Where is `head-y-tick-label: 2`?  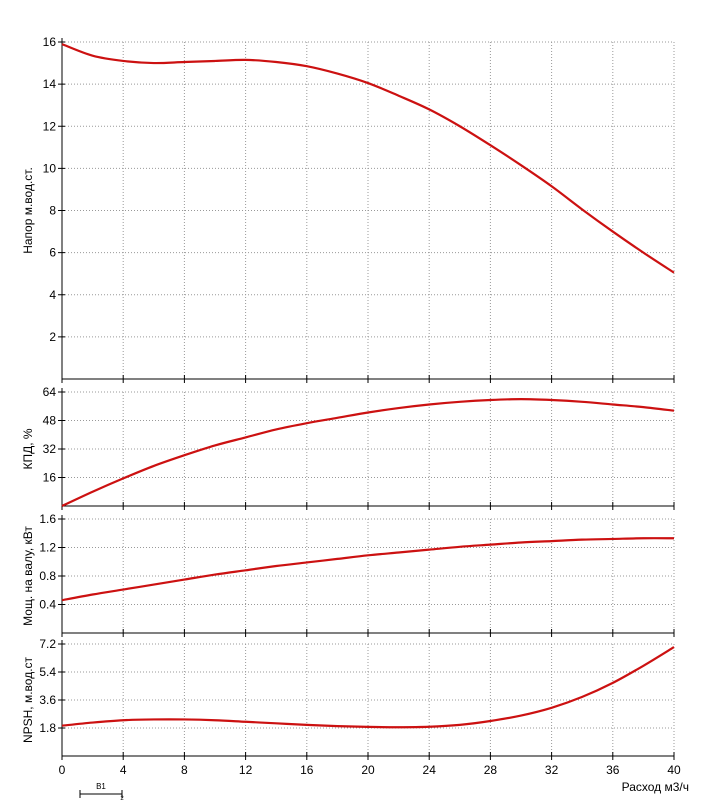 head-y-tick-label: 2 is located at coordinates (52, 337).